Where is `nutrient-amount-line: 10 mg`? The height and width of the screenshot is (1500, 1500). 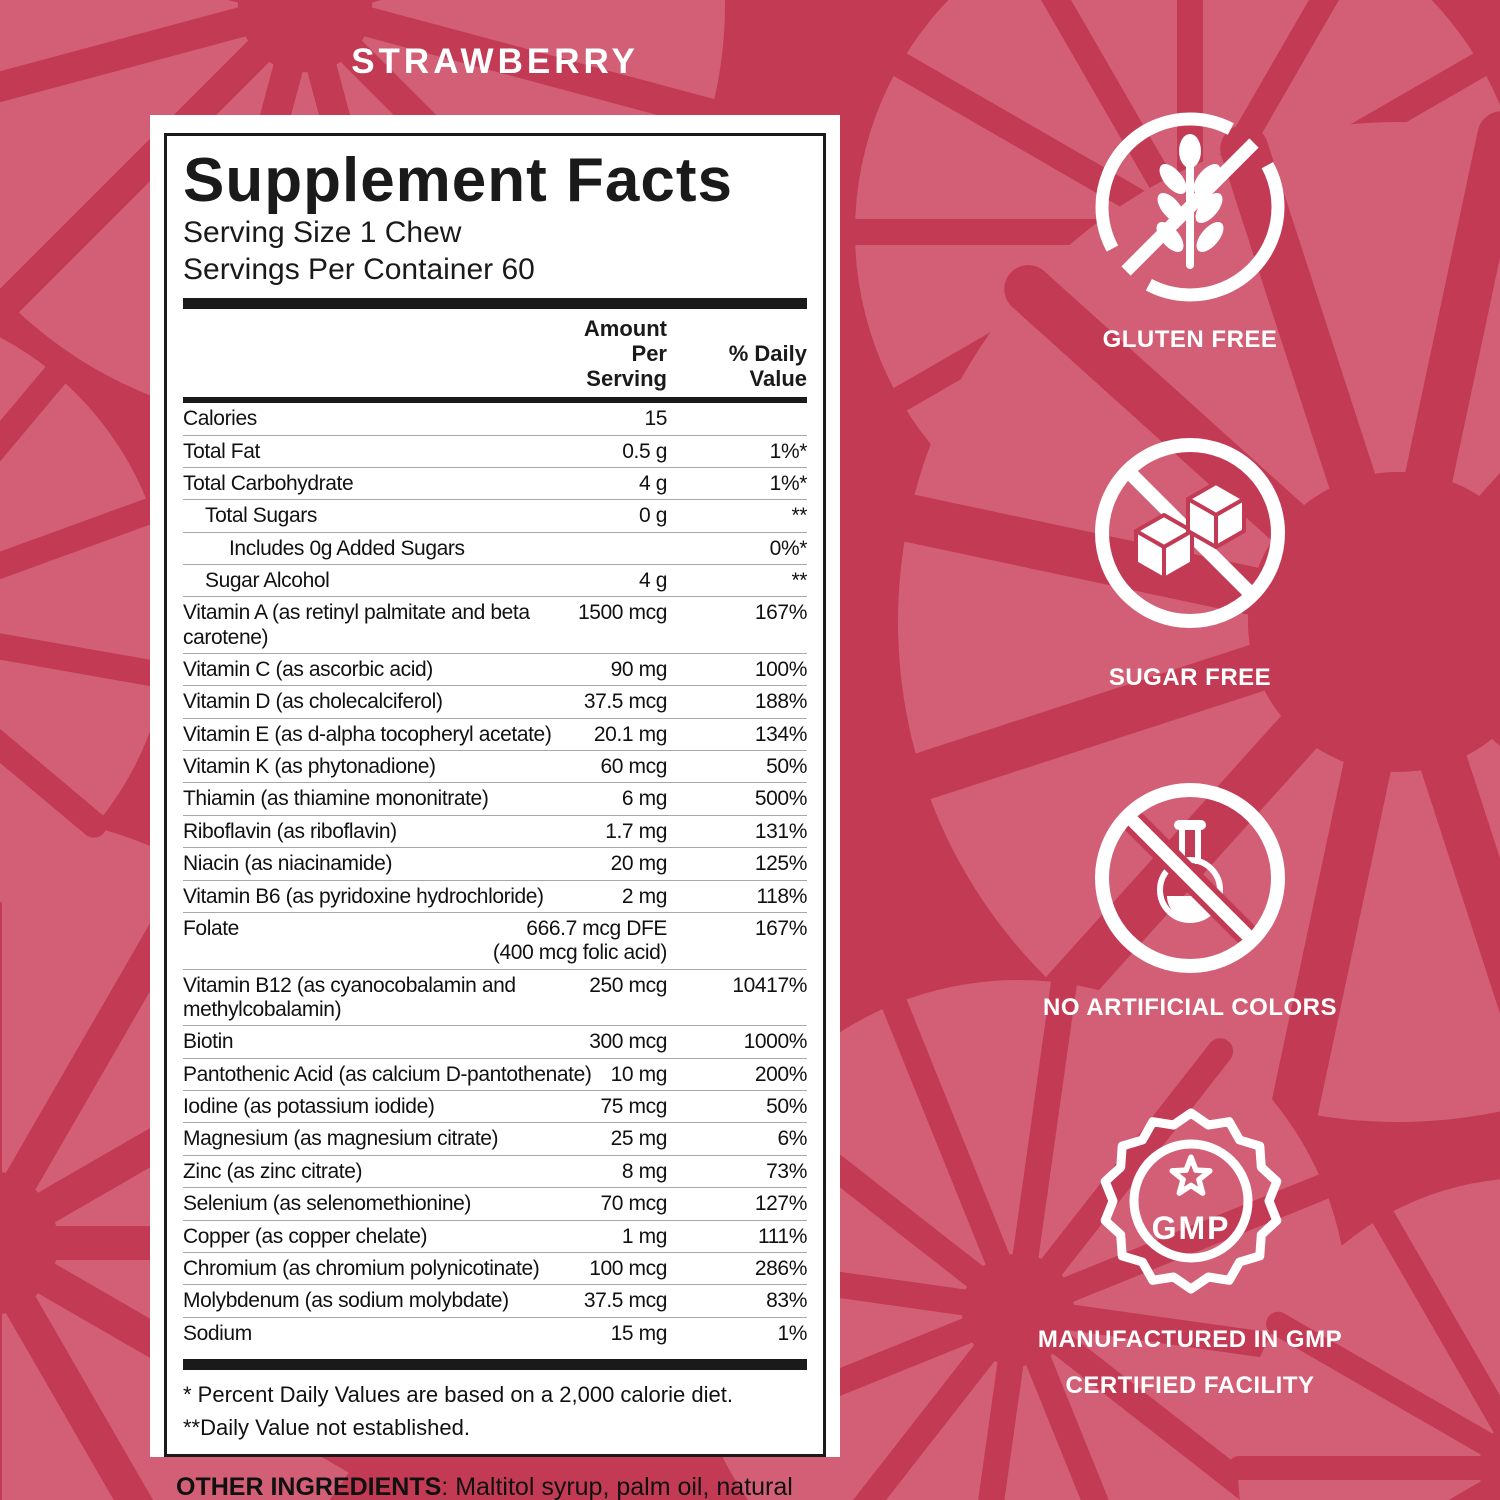
nutrient-amount-line: 10 mg is located at coordinates (639, 1074).